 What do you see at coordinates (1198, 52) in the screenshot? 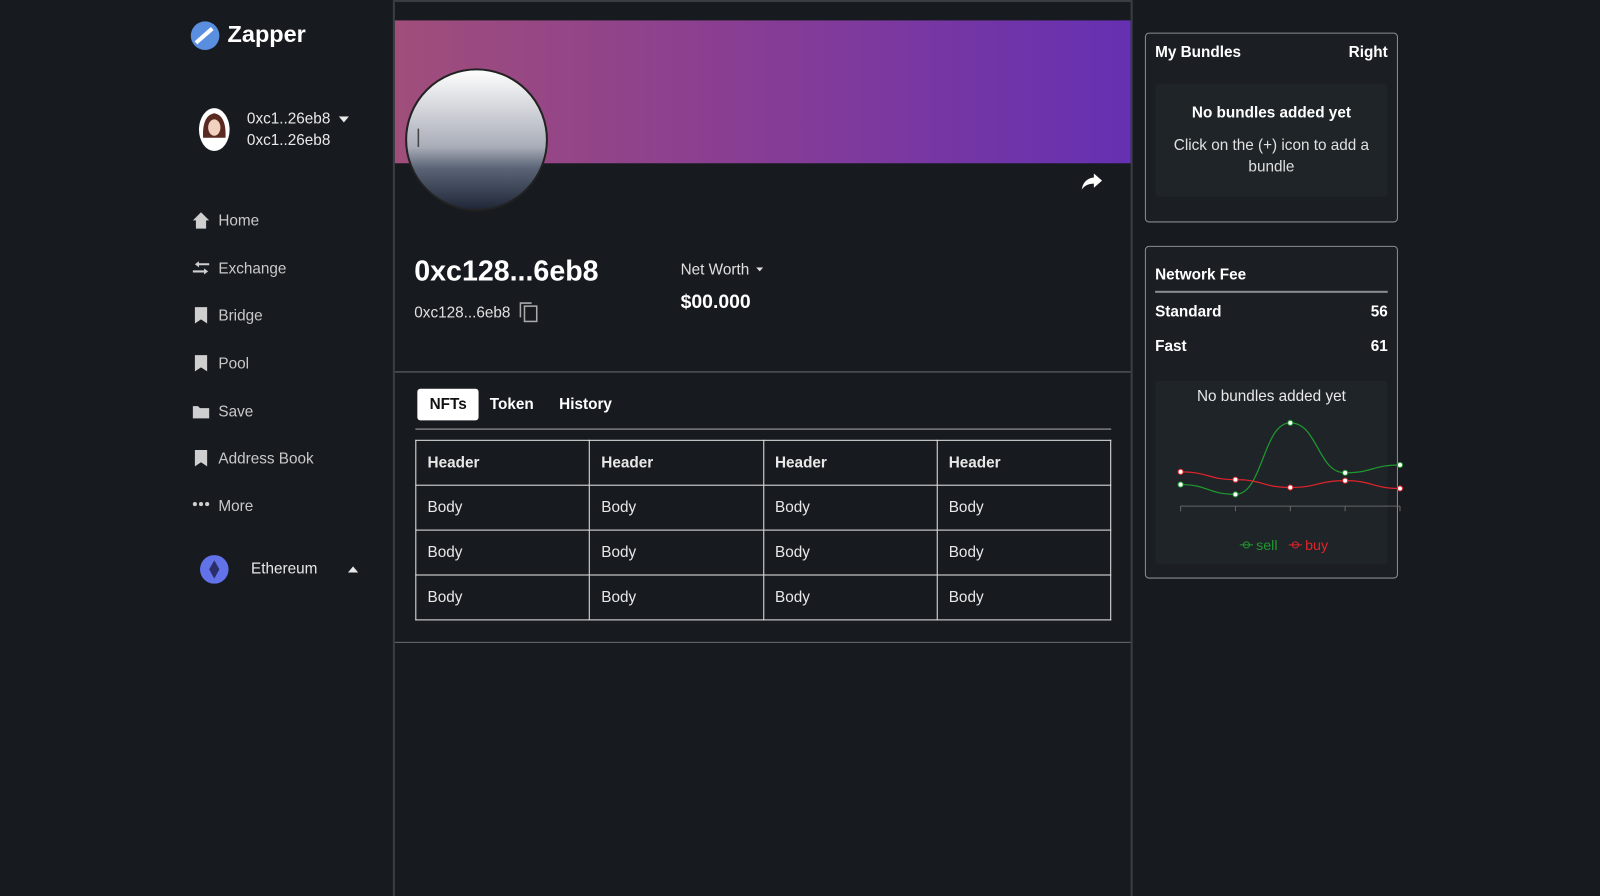
I see `card-title: My Bundles` at bounding box center [1198, 52].